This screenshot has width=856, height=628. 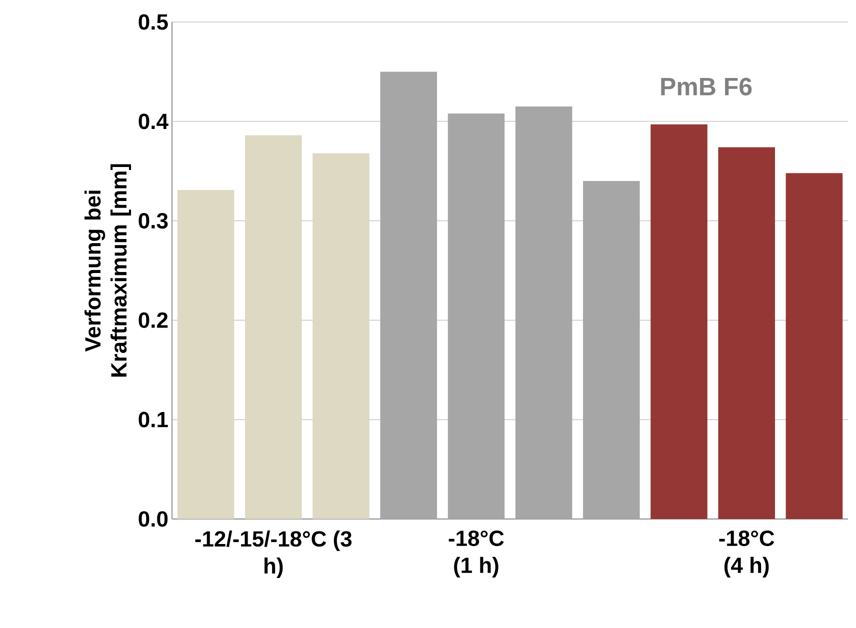 What do you see at coordinates (706, 87) in the screenshot?
I see `annotation: PmB F6` at bounding box center [706, 87].